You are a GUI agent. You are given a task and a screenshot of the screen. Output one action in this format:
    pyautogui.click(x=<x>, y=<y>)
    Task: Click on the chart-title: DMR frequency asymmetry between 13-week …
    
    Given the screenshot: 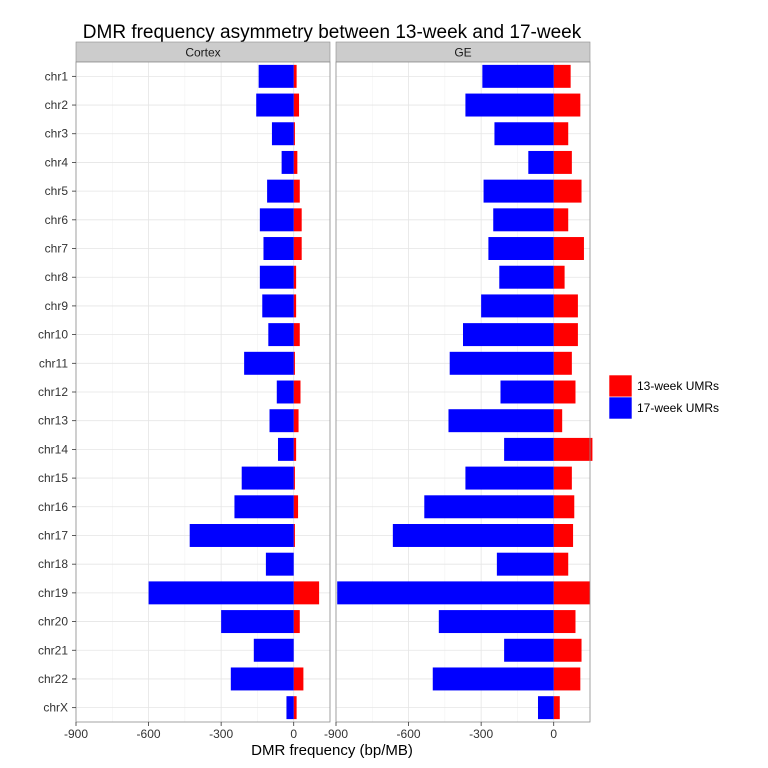 What is the action you would take?
    pyautogui.click(x=332, y=32)
    